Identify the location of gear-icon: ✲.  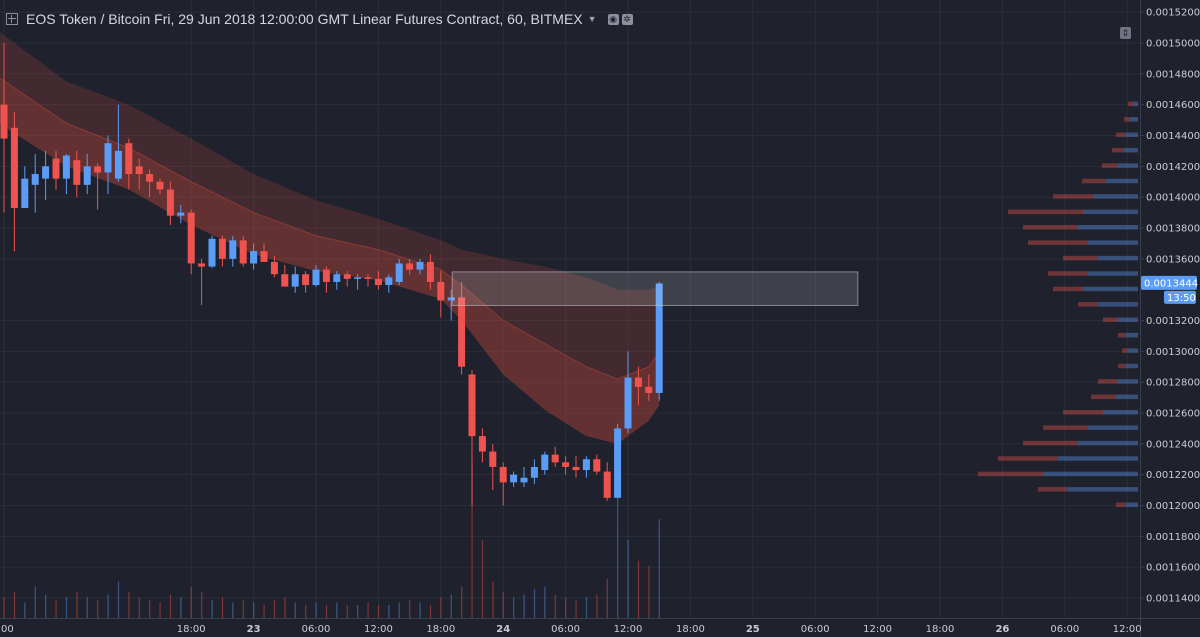
(627, 19).